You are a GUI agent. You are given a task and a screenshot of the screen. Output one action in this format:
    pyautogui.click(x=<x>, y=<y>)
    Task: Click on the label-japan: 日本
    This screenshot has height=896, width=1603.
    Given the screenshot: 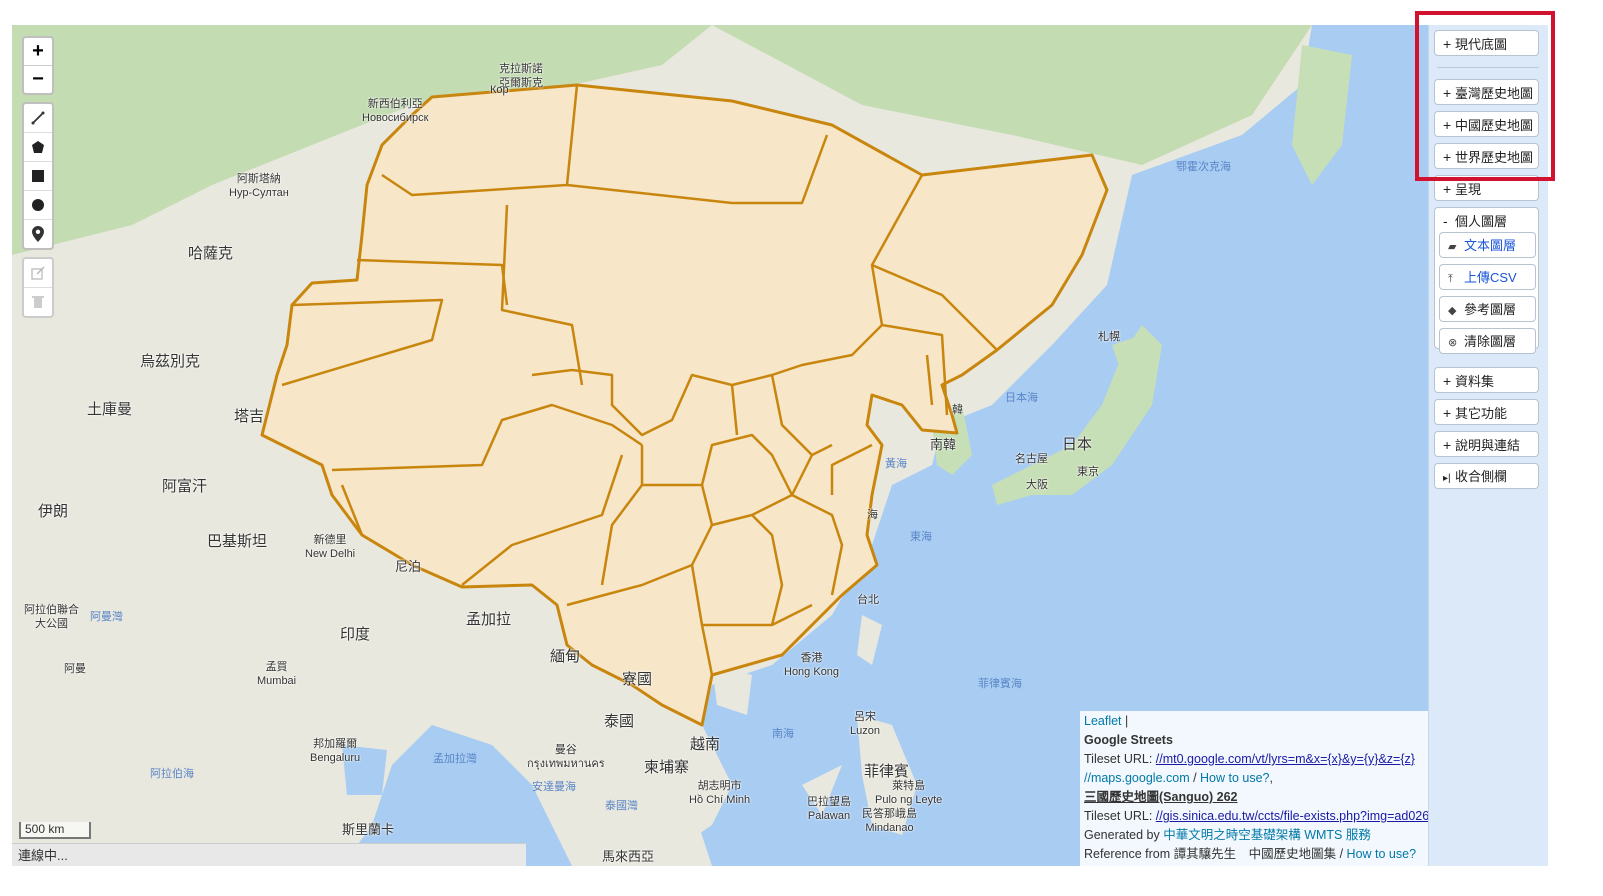 What is the action you would take?
    pyautogui.click(x=1077, y=444)
    